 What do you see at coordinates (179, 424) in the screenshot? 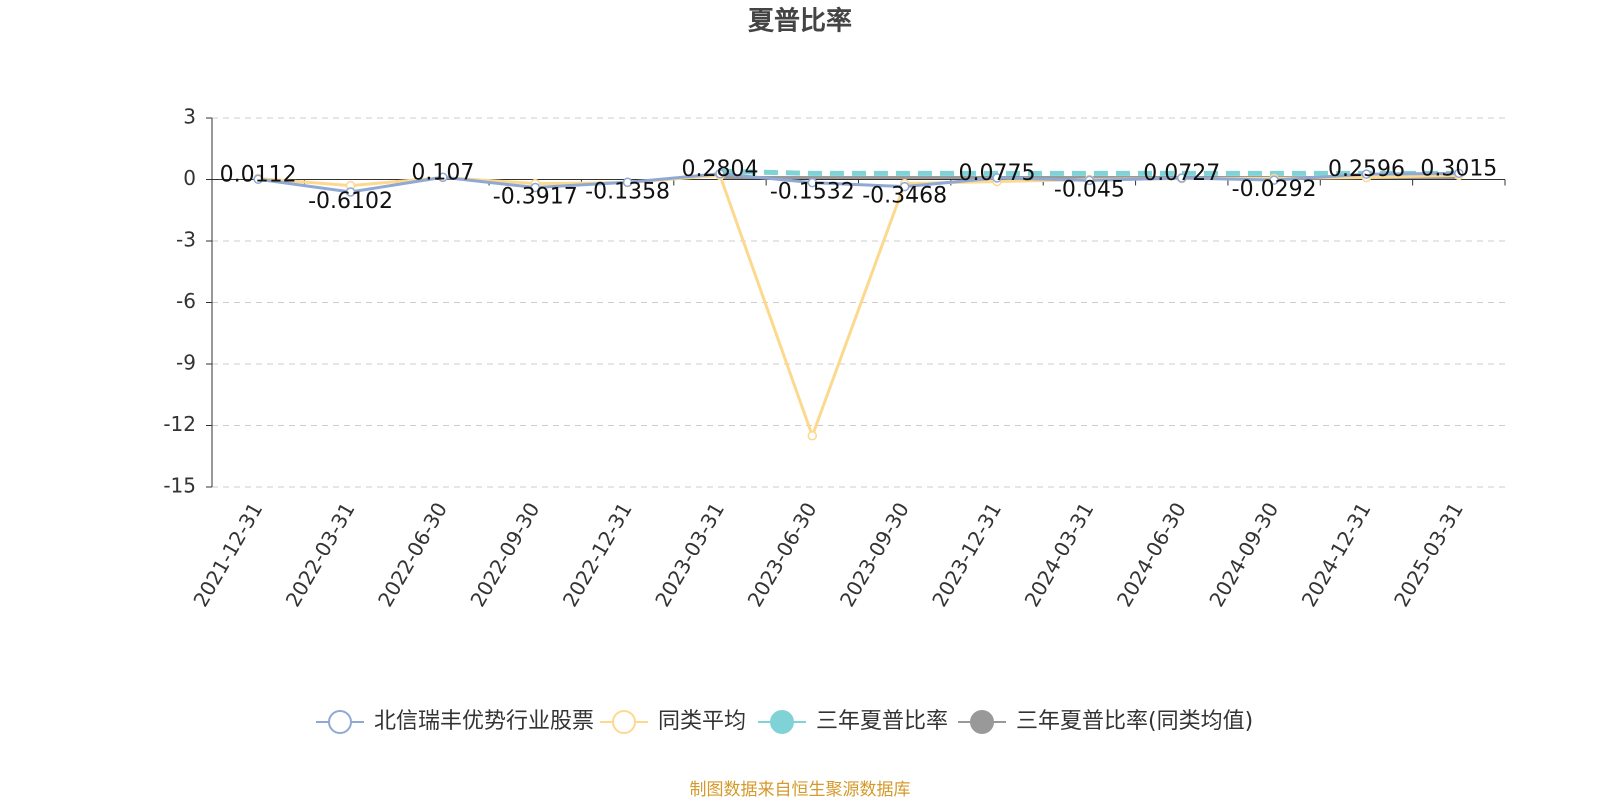
I see `y-tick-label: -12` at bounding box center [179, 424].